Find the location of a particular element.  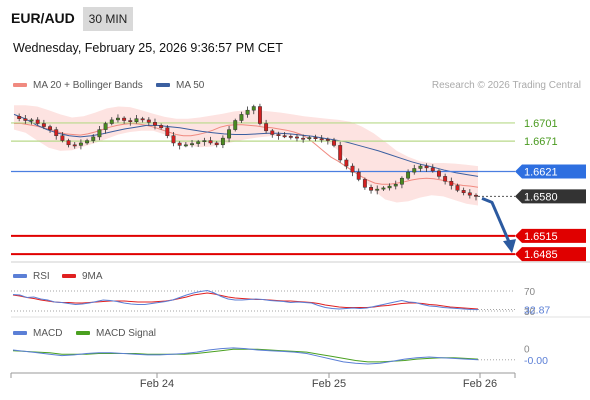

pivot-label: 1.6621 is located at coordinates (541, 173).